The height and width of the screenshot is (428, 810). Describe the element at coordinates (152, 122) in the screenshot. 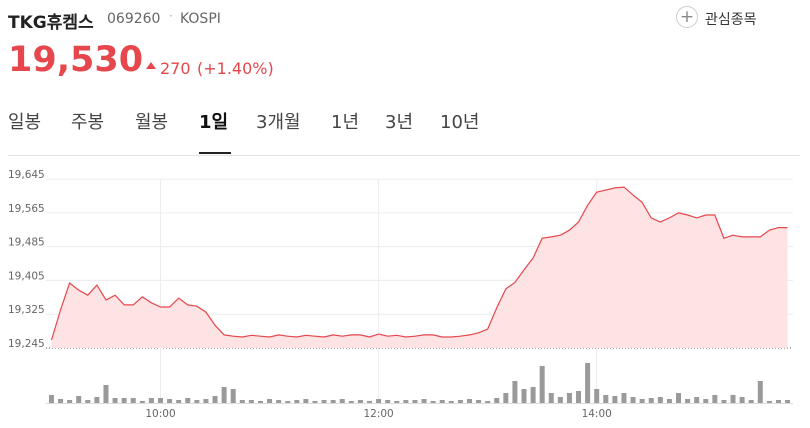

I see `tab: 월봉` at that location.